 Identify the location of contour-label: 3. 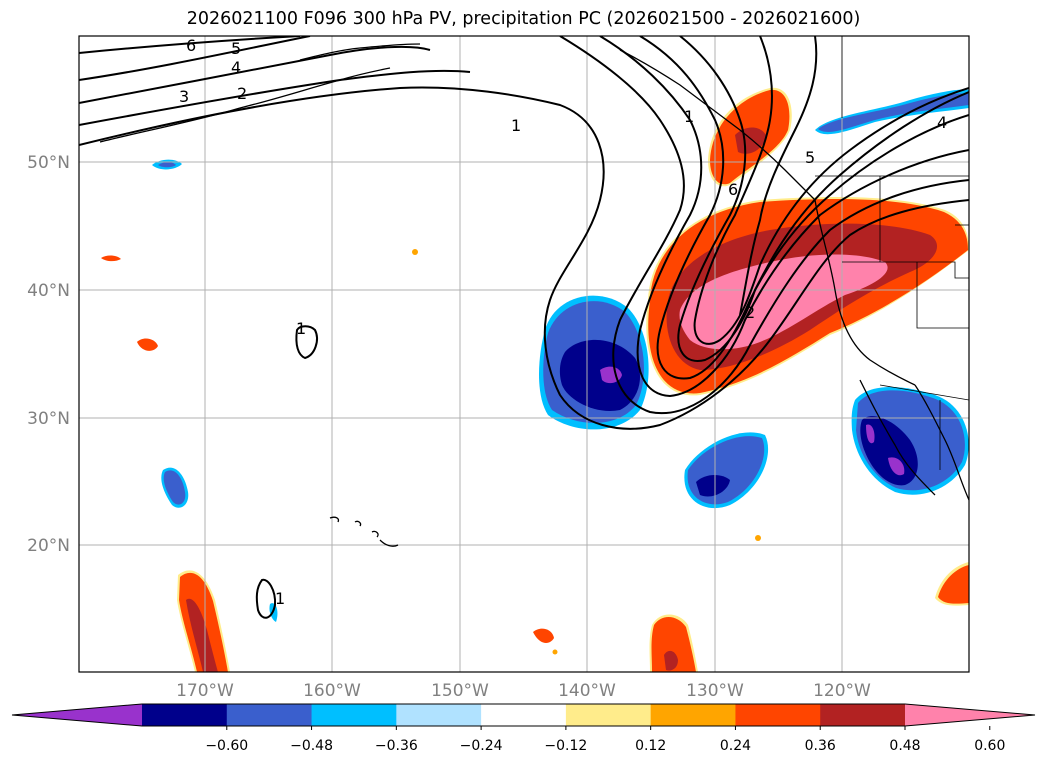
(184, 96).